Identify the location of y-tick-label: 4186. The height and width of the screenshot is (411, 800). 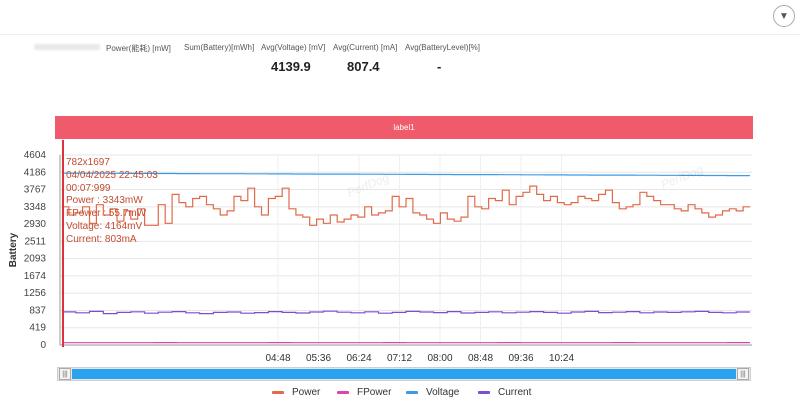
(35, 172).